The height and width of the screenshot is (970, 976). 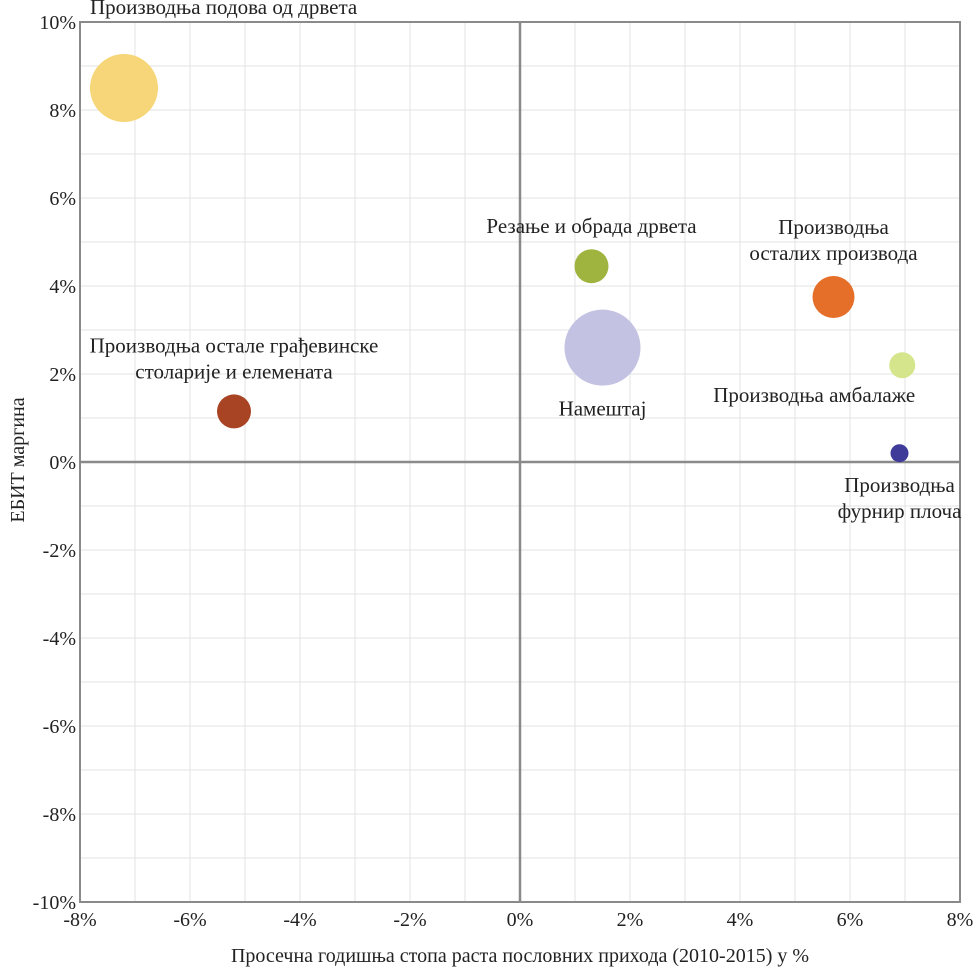 I want to click on bubble-label: Производња осталих производа, so click(x=833, y=240).